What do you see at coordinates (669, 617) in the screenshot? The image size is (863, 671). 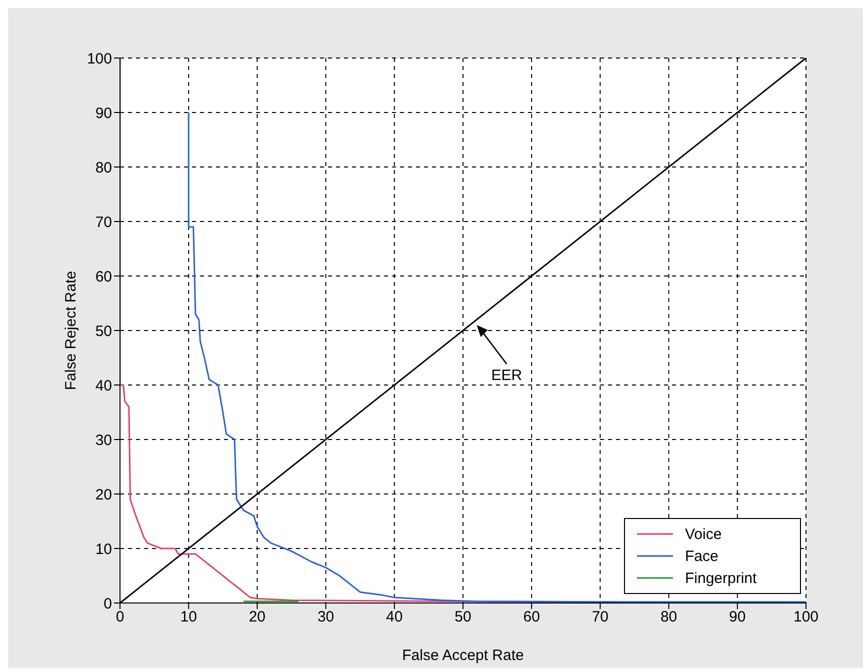 I see `x-tick-label: 80` at bounding box center [669, 617].